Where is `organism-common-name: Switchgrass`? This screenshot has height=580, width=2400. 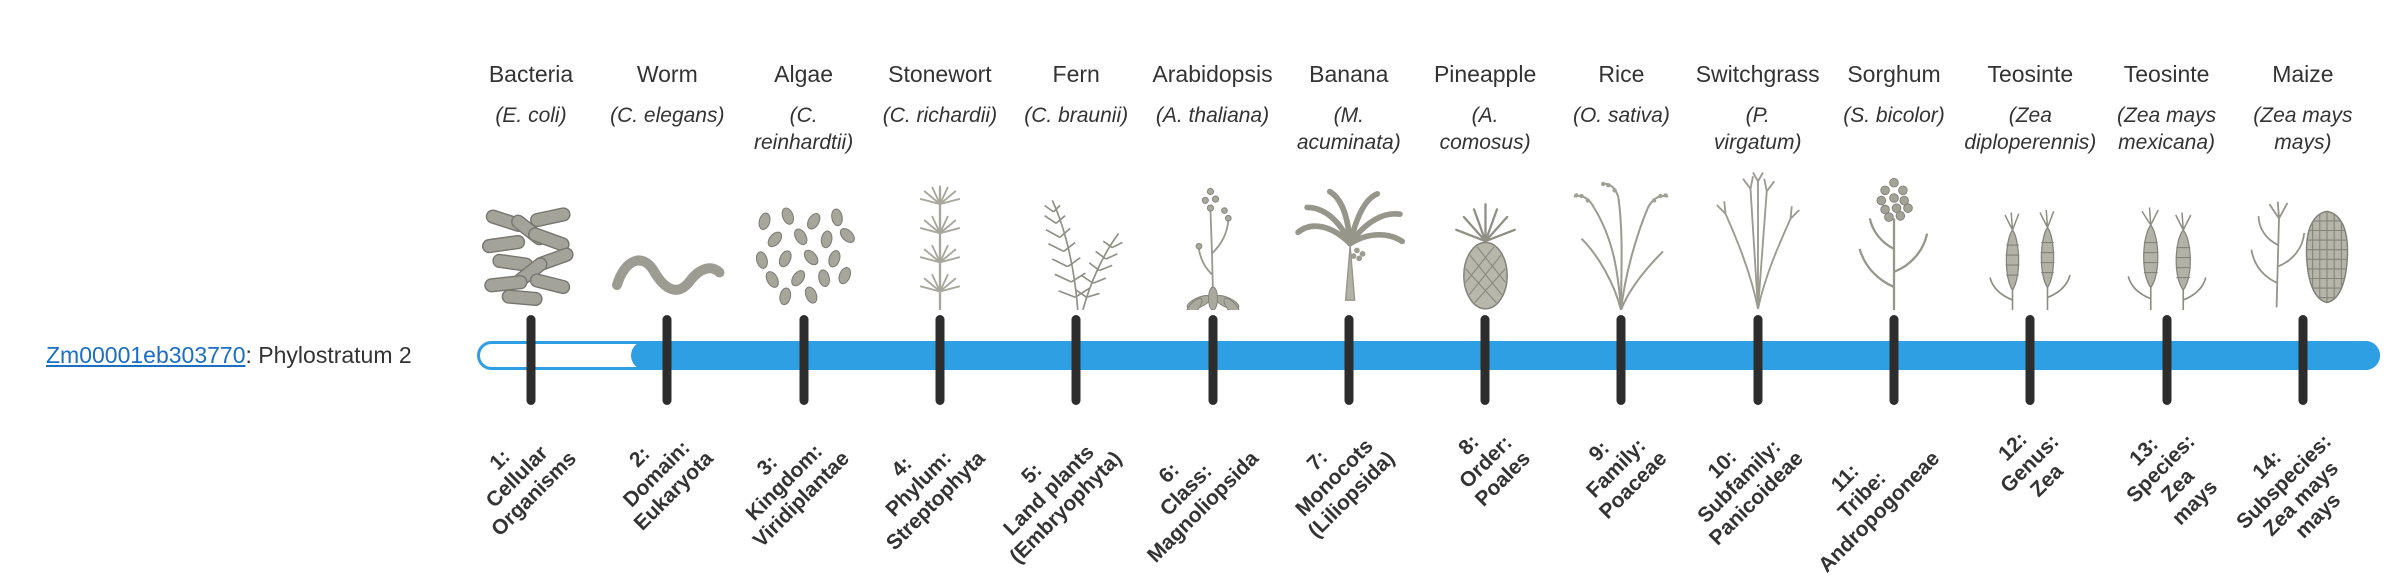
organism-common-name: Switchgrass is located at coordinates (1757, 74).